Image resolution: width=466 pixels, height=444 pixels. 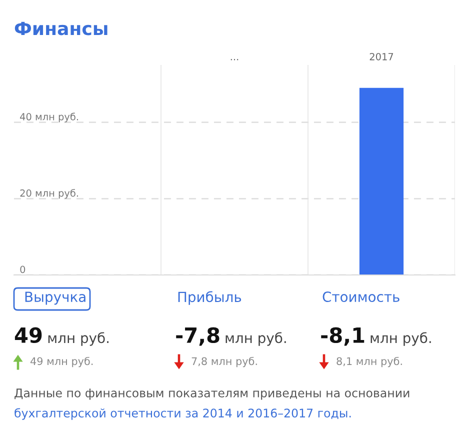 What do you see at coordinates (212, 394) in the screenshot?
I see `text: Данные по финансовым показателям приведены на основании` at bounding box center [212, 394].